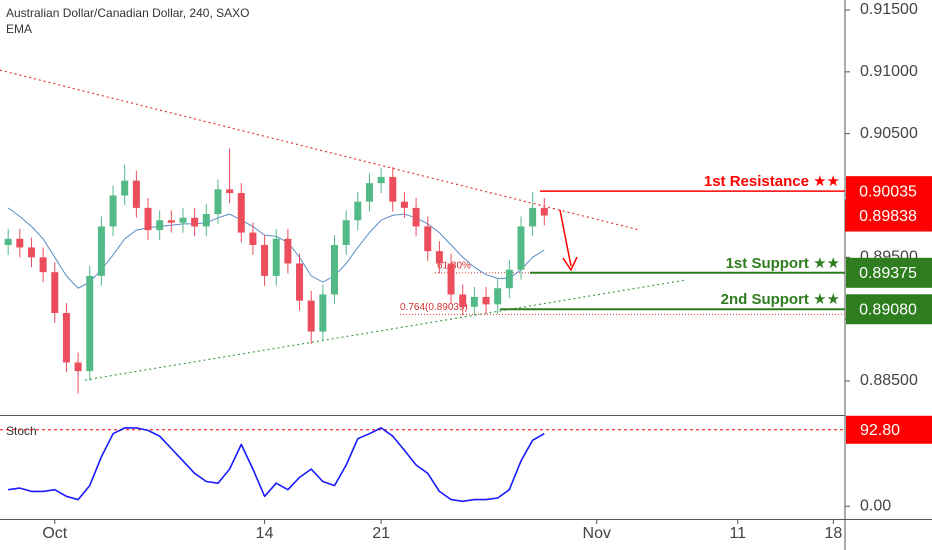  I want to click on last-price-label: 0.89838, so click(888, 216).